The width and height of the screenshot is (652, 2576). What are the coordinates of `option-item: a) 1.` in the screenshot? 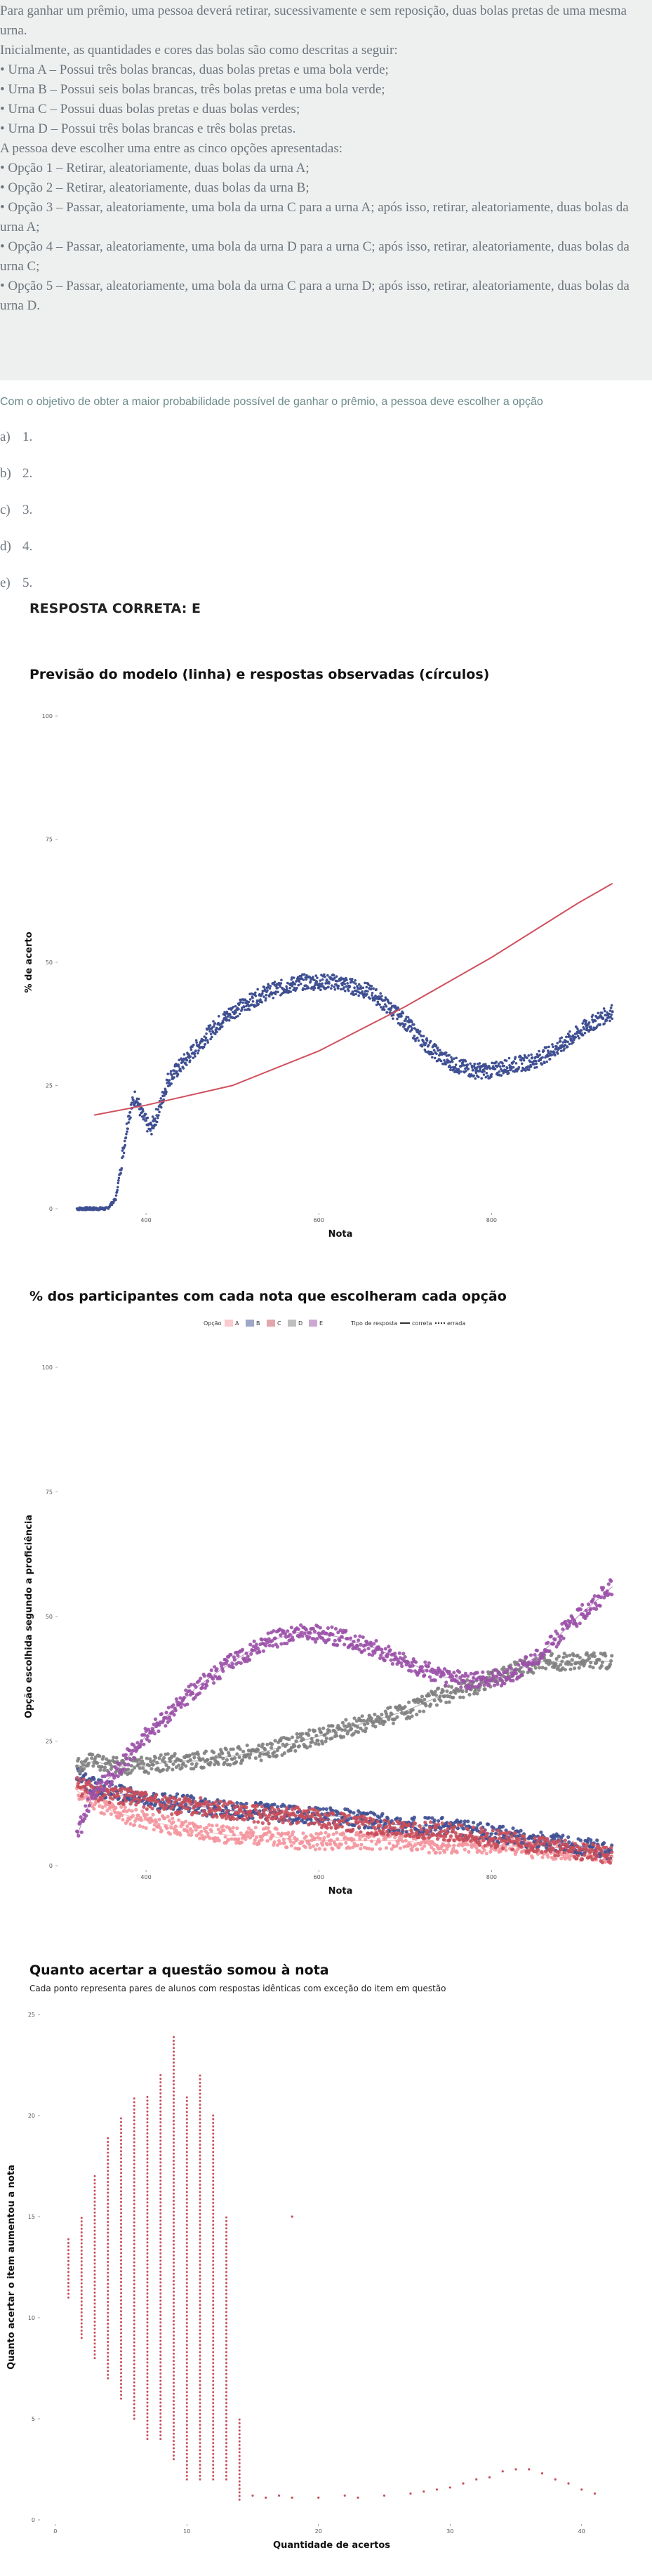 It's located at (16, 448).